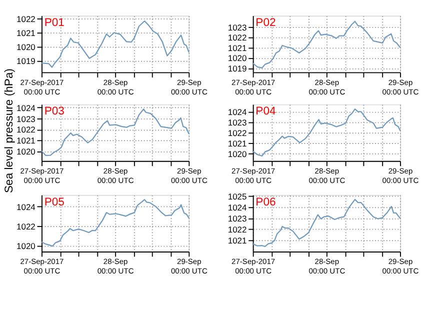 The width and height of the screenshot is (434, 327). I want to click on chart-title: P01, so click(54, 23).